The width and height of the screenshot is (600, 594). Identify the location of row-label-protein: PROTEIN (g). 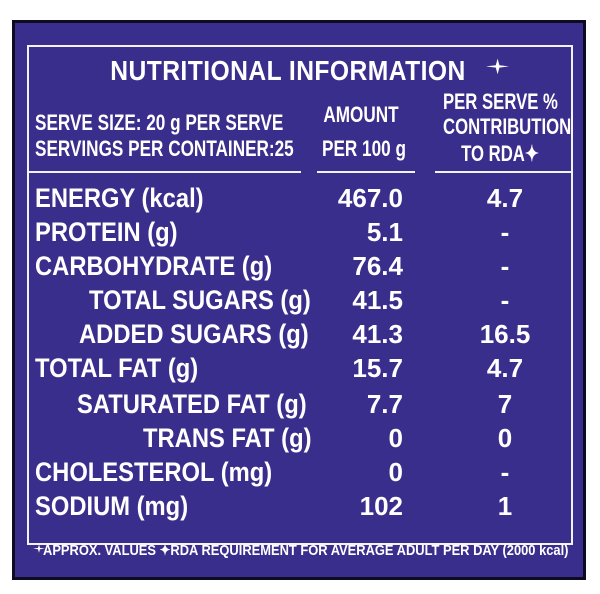
(106, 232).